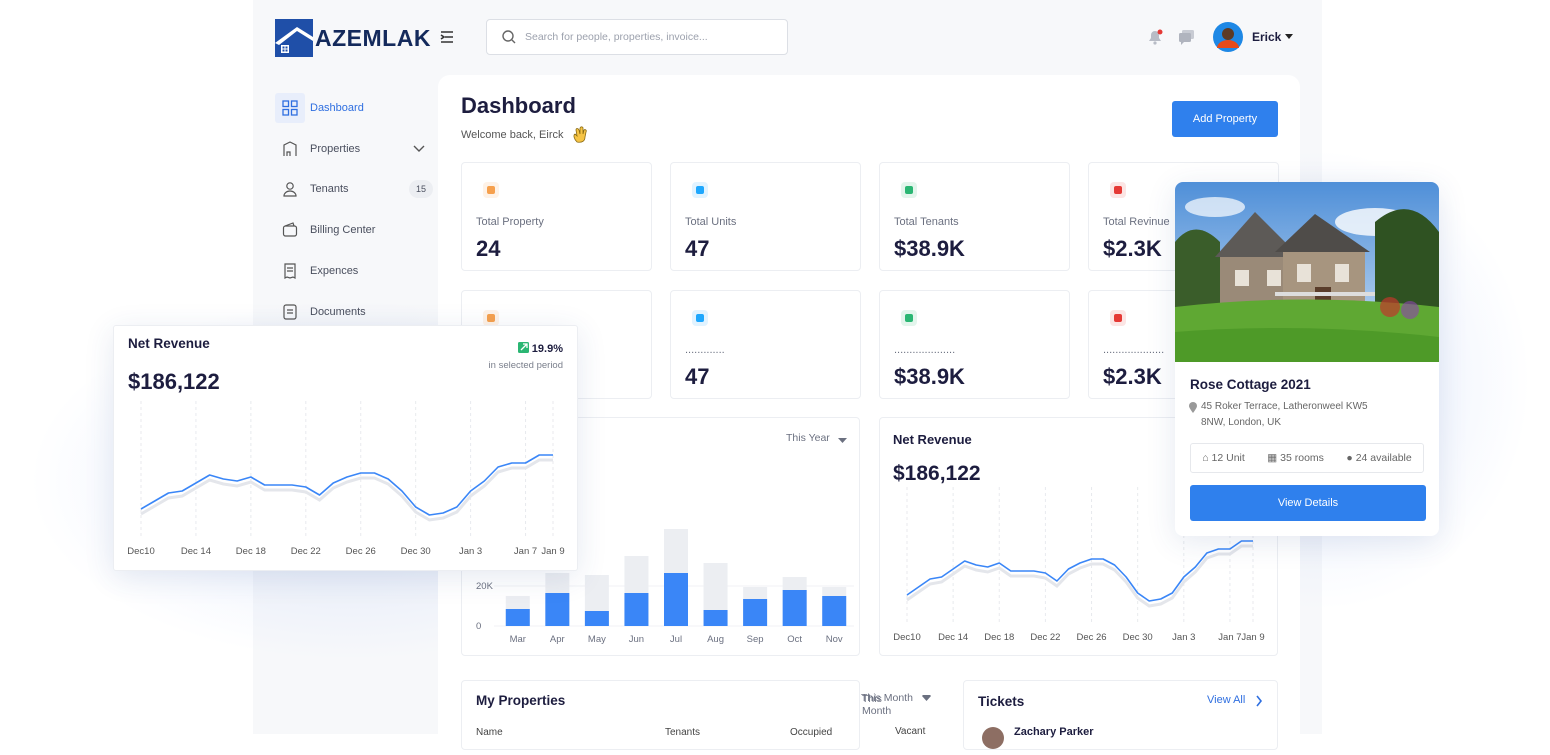 Image resolution: width=1550 pixels, height=755 pixels. Describe the element at coordinates (512, 135) in the screenshot. I see `page-subtitle: Welcome back, Eirck` at that location.